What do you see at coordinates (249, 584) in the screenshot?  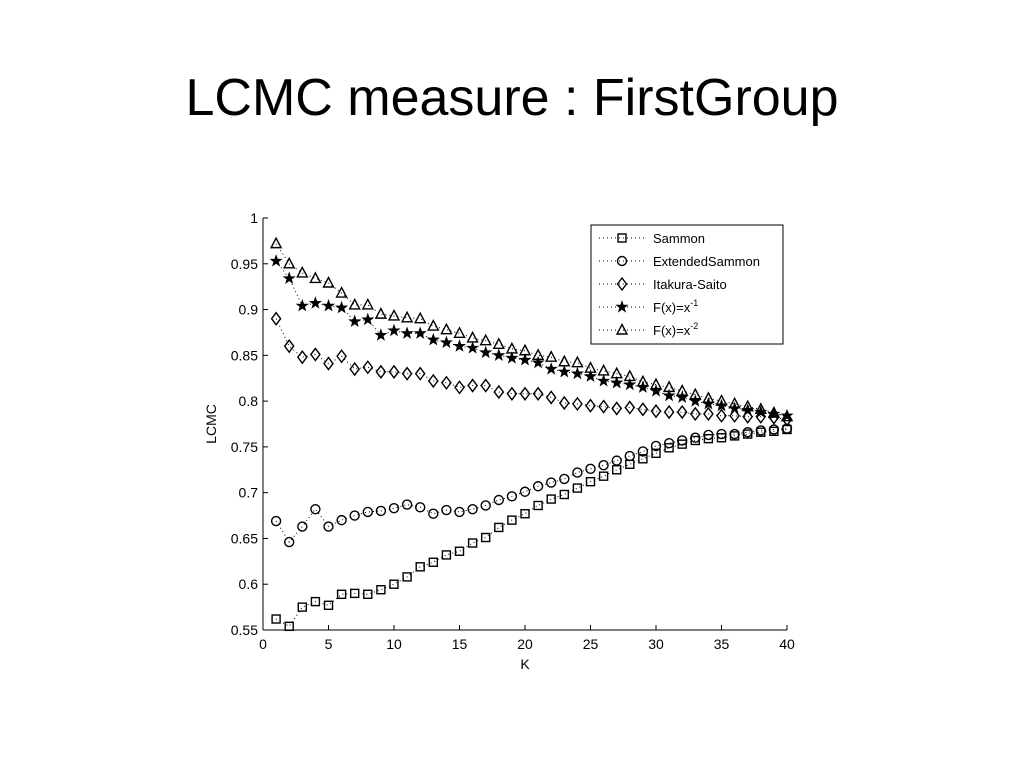 I see `y-tick-label: 0.6` at bounding box center [249, 584].